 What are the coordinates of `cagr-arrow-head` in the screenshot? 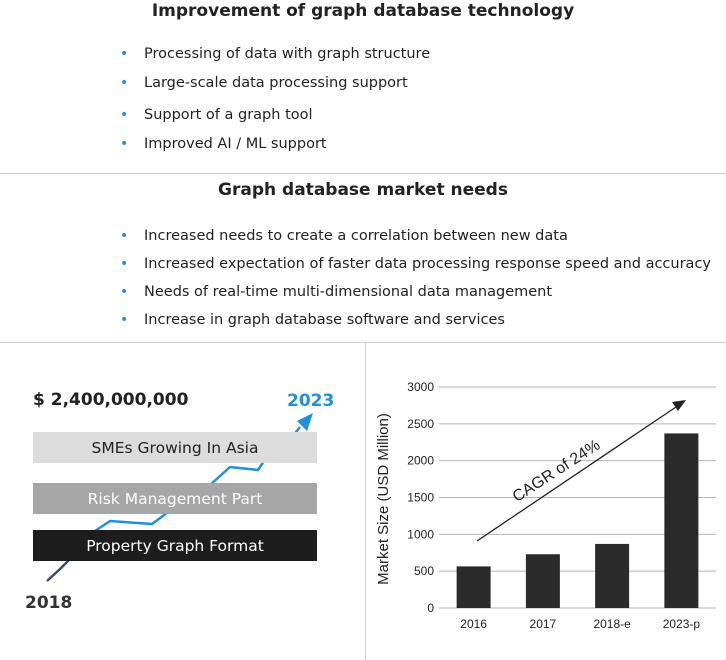 It's located at (679, 405).